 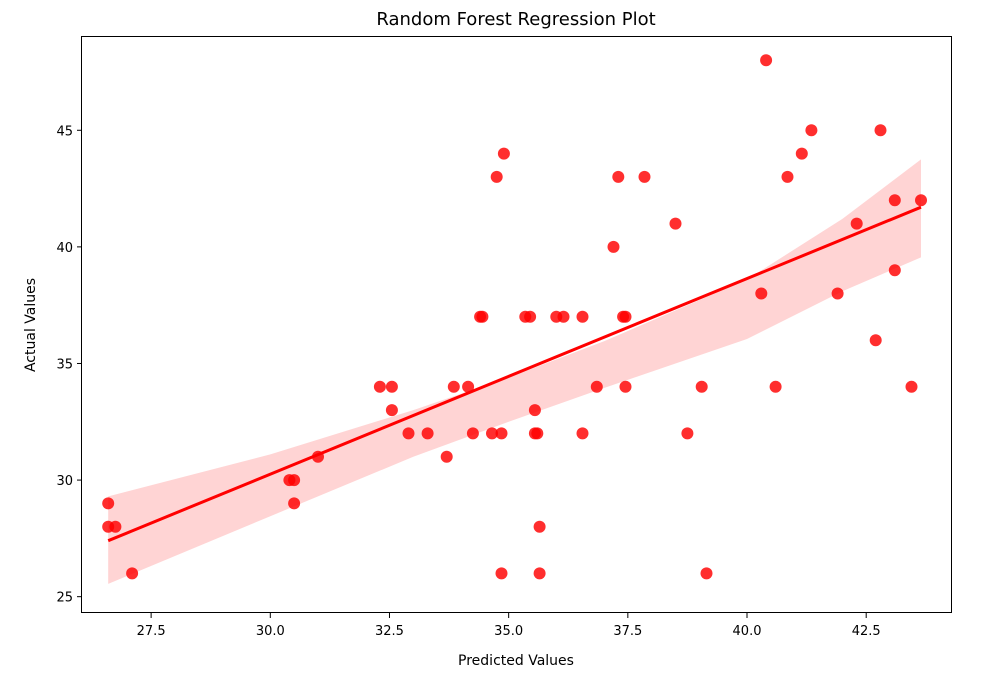 What do you see at coordinates (64, 598) in the screenshot?
I see `y-tick-label: 25` at bounding box center [64, 598].